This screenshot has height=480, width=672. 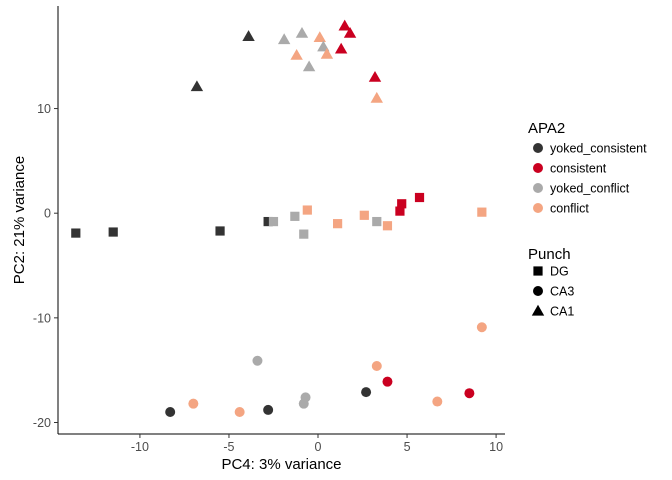 I want to click on color-legend-title: APA2, so click(x=546, y=128).